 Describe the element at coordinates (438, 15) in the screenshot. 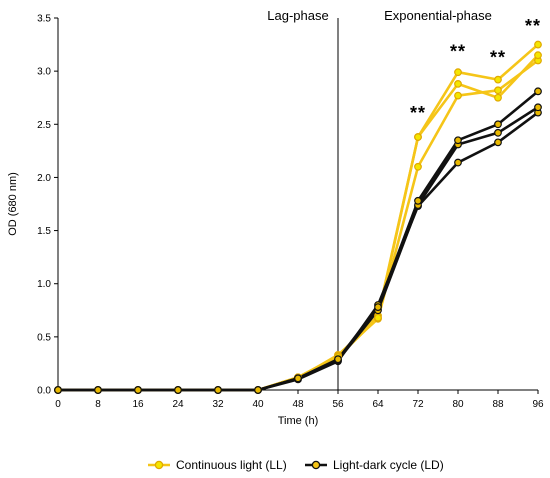

I see `phase-label: Exponential-phase` at that location.